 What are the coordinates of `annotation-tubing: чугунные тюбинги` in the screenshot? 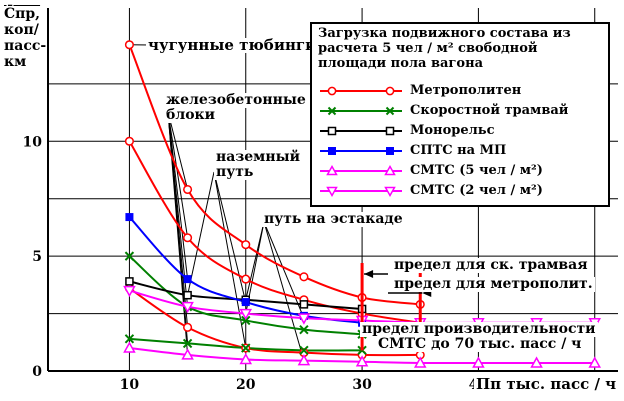 It's located at (232, 45).